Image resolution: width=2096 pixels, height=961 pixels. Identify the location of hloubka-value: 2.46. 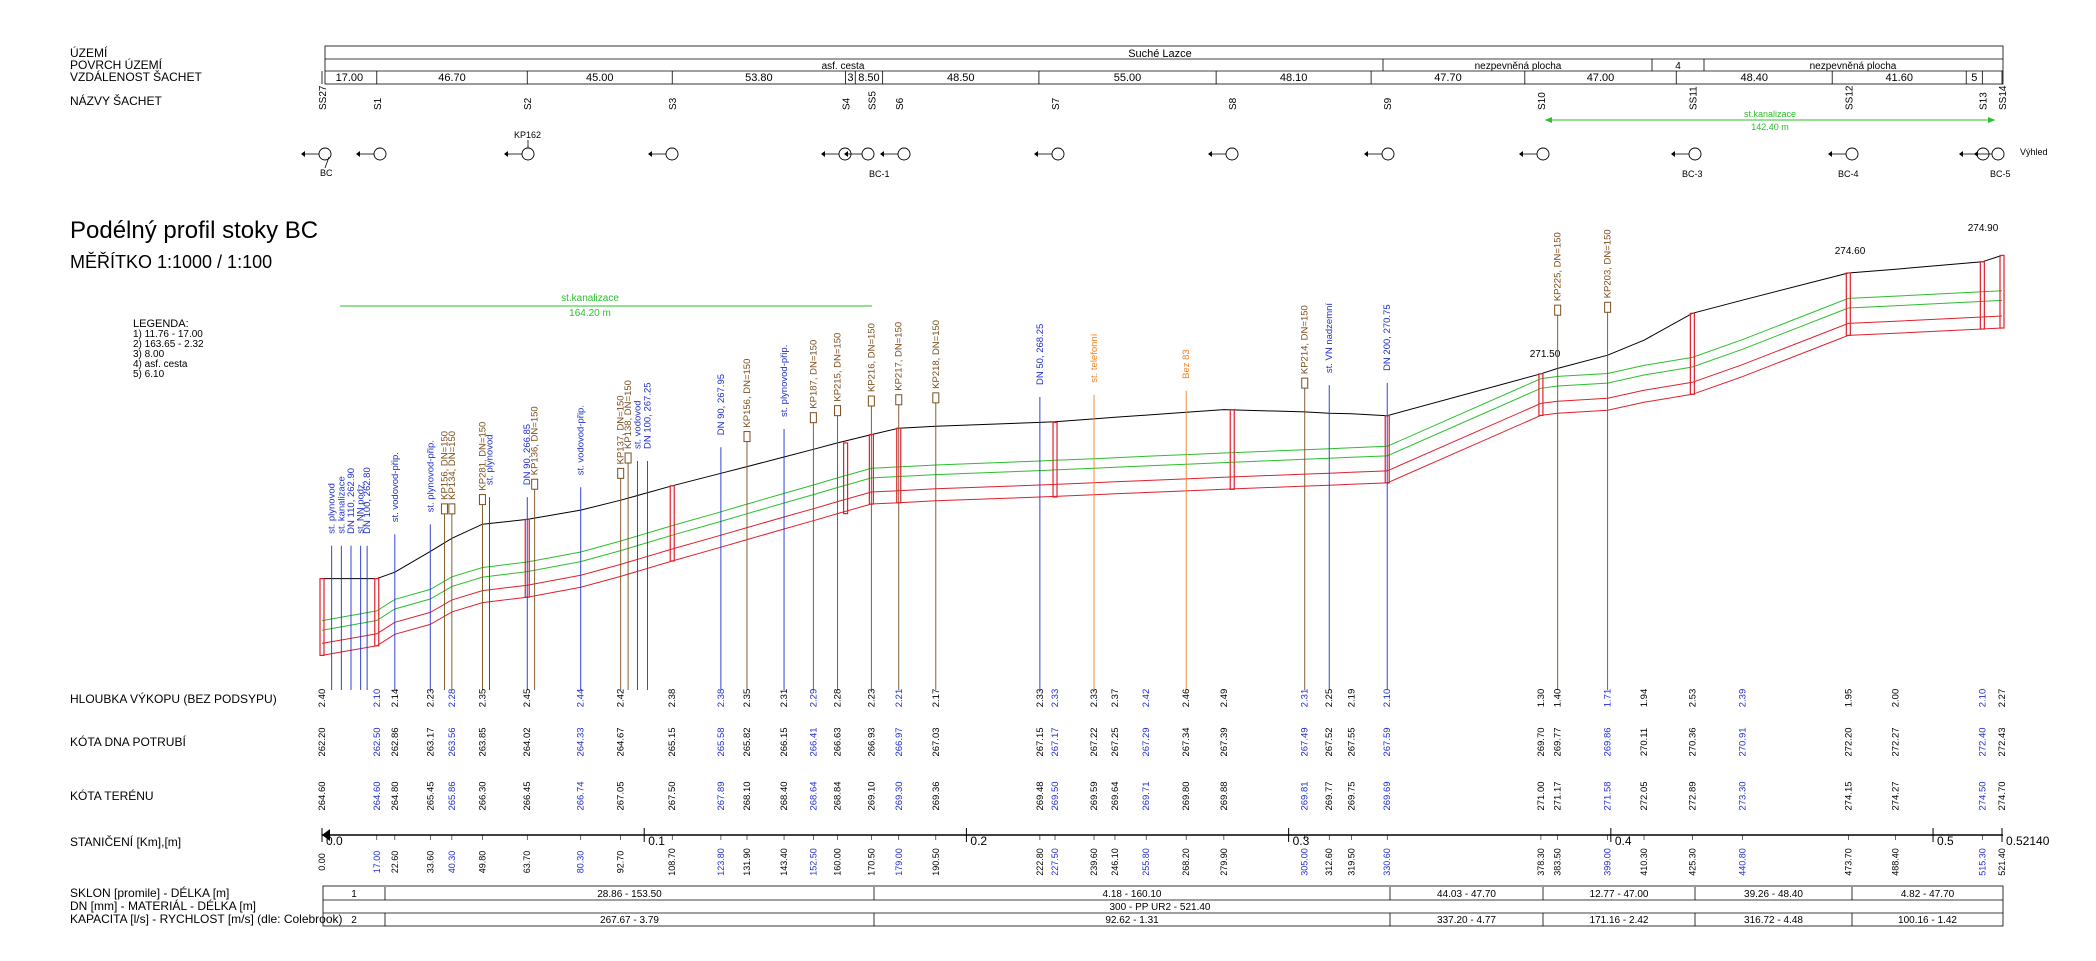
(1186, 698).